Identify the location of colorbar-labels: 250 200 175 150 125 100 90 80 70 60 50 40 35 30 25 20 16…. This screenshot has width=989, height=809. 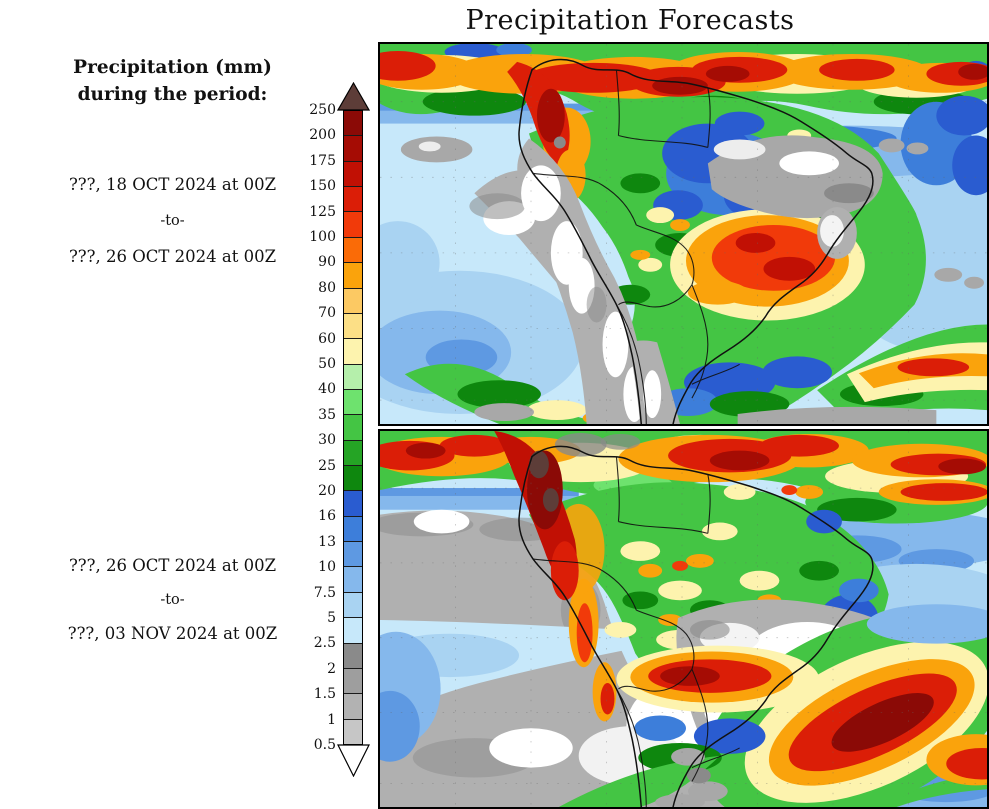
(304, 427).